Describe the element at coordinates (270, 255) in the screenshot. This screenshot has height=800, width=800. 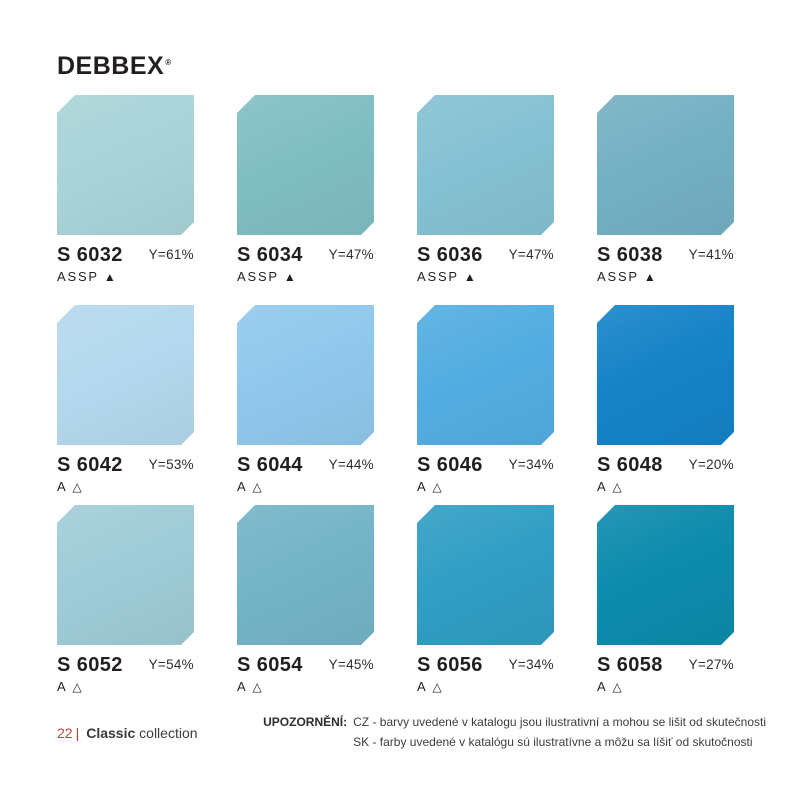
I see `swatch-code: S 6034` at that location.